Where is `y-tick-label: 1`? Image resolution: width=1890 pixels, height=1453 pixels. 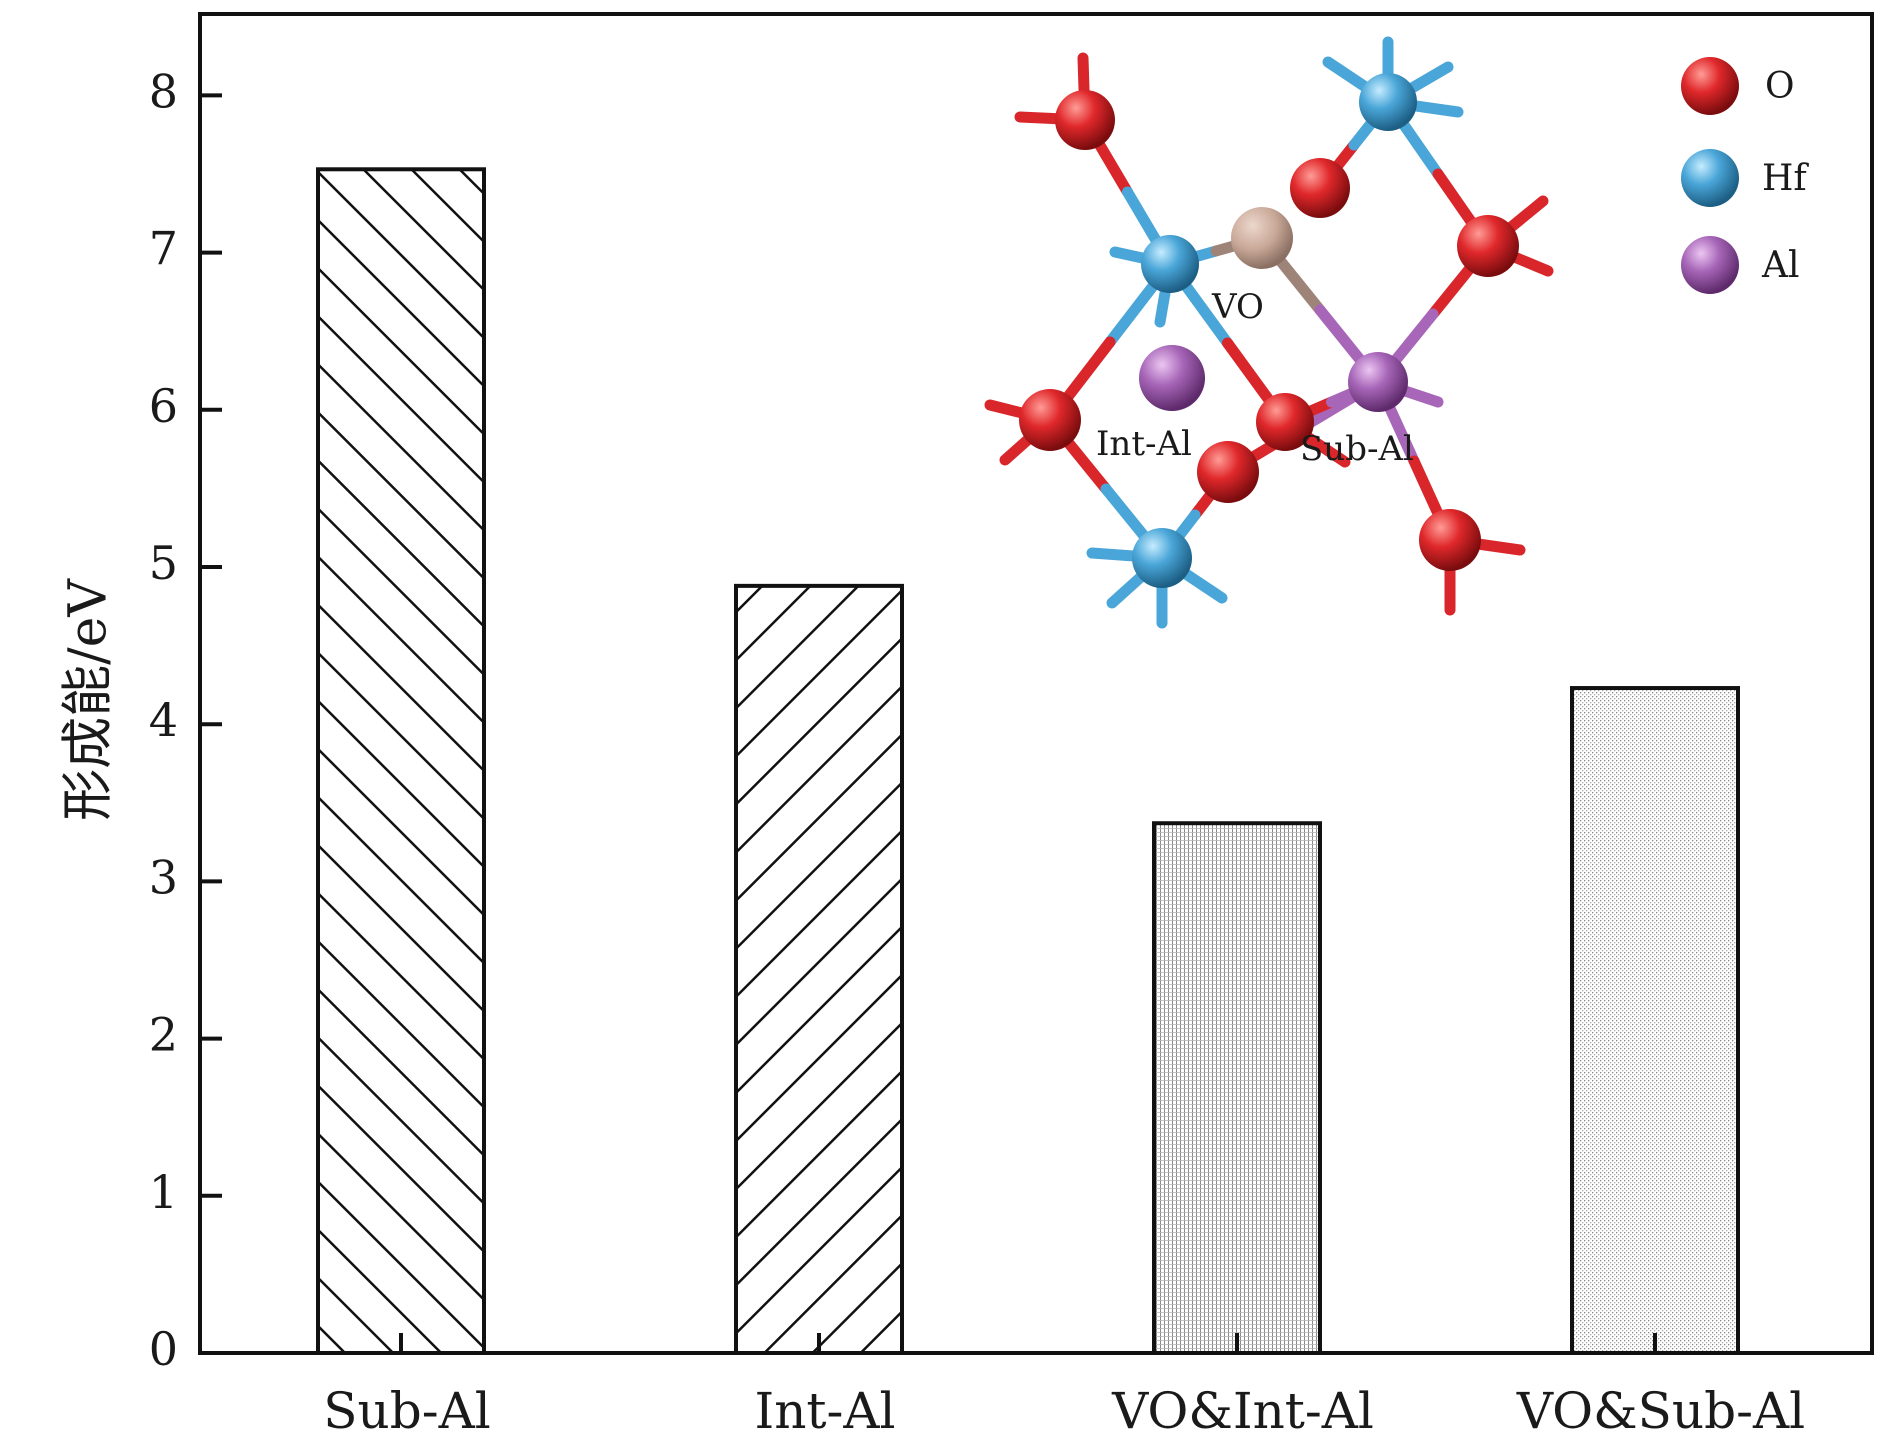
y-tick-label: 1 is located at coordinates (163, 1192).